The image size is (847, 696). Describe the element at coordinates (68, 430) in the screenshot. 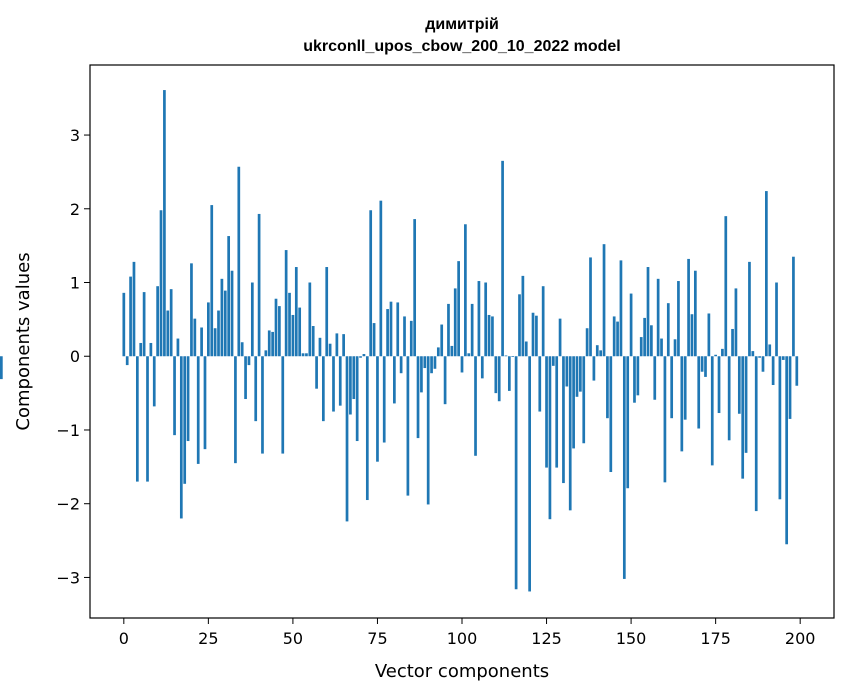

I see `y-tick-label: −1` at that location.